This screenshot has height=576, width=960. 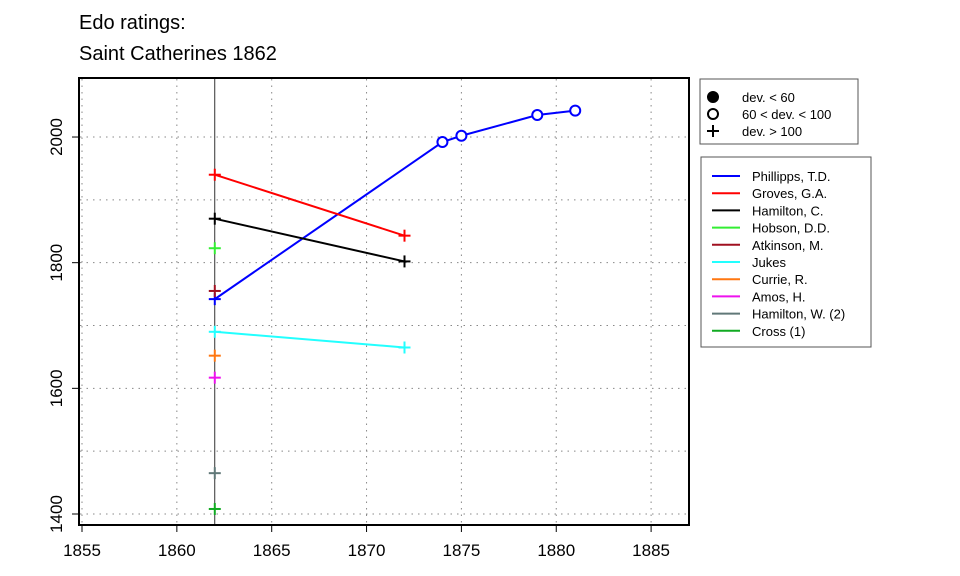 What do you see at coordinates (772, 131) in the screenshot?
I see `marker-legend-label: dev. > 100` at bounding box center [772, 131].